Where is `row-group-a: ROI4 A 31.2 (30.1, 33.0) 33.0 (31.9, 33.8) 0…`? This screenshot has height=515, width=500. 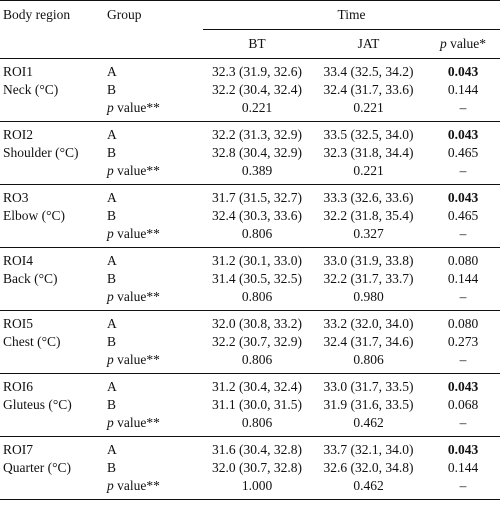
row-group-a: ROI4 A 31.2 (30.1, 33.0) 33.0 (31.9, 33.8) 0… is located at coordinates (250, 259).